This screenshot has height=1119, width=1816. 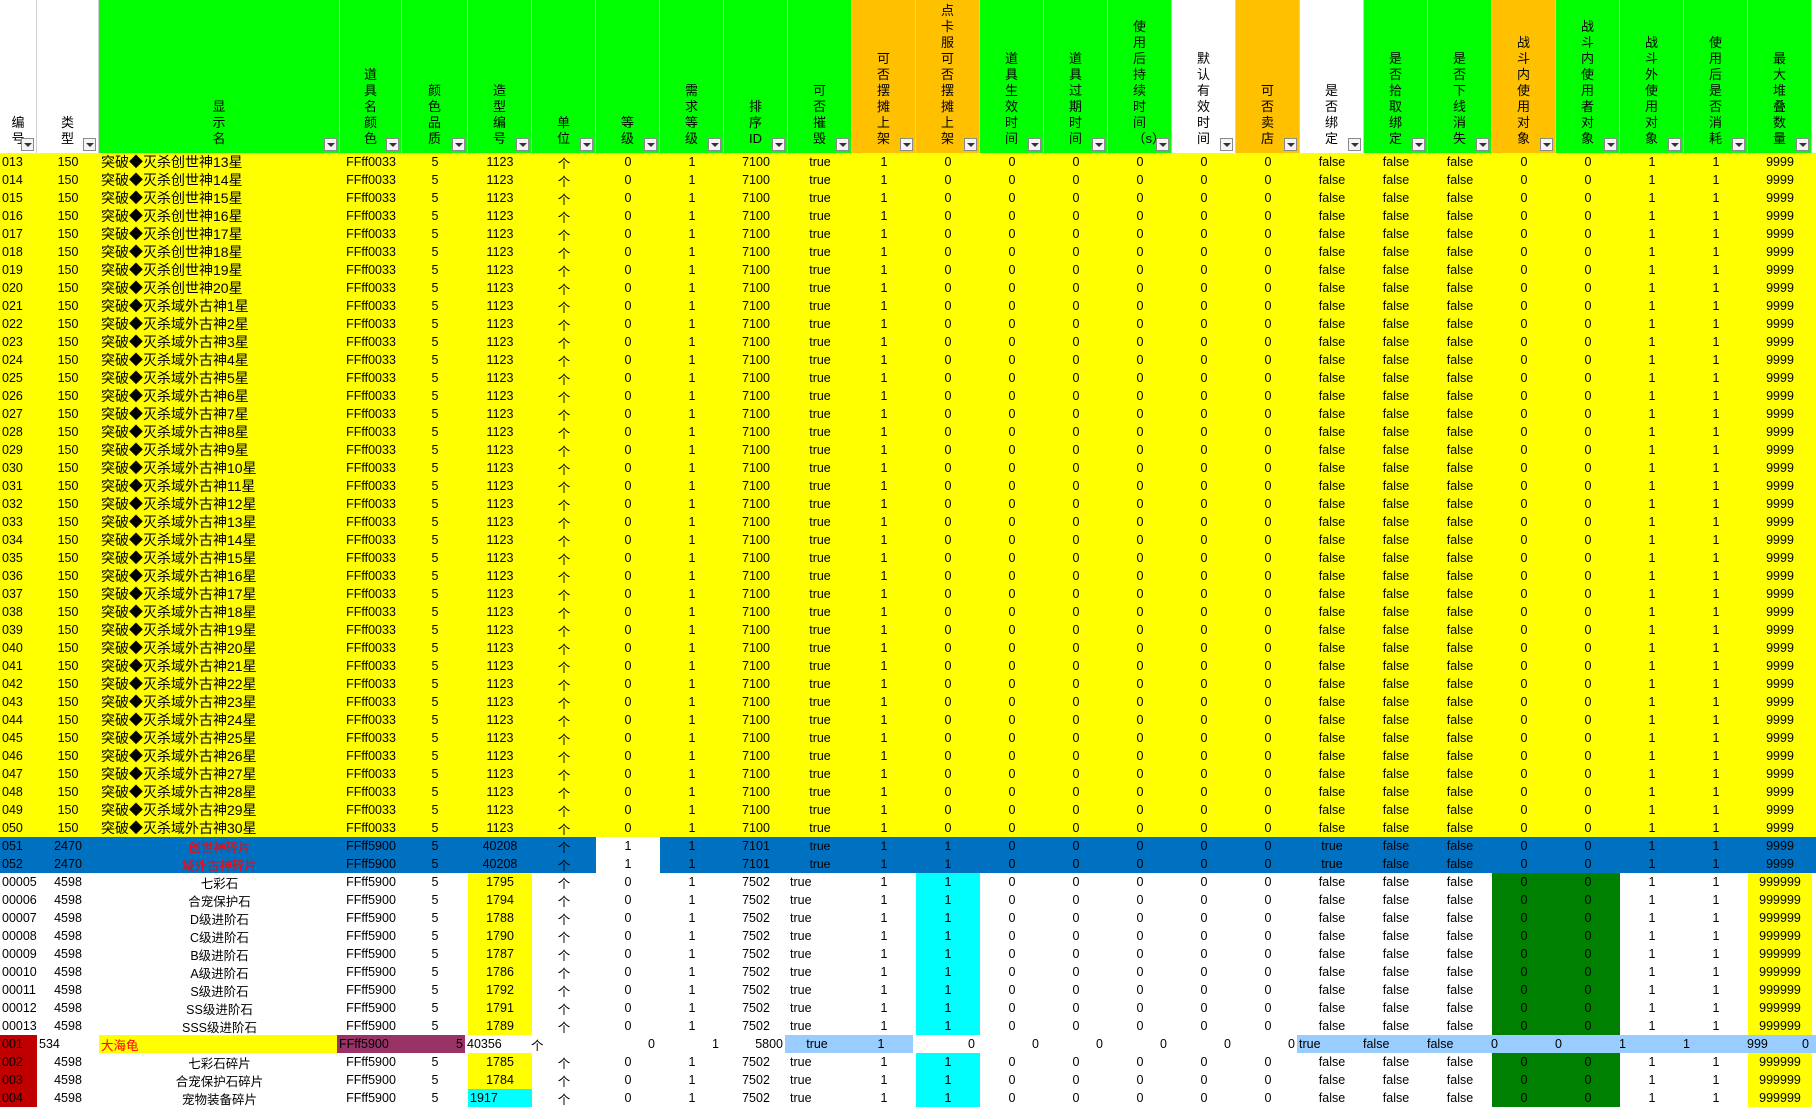 I want to click on column-header: 需求等级, so click(x=692, y=76).